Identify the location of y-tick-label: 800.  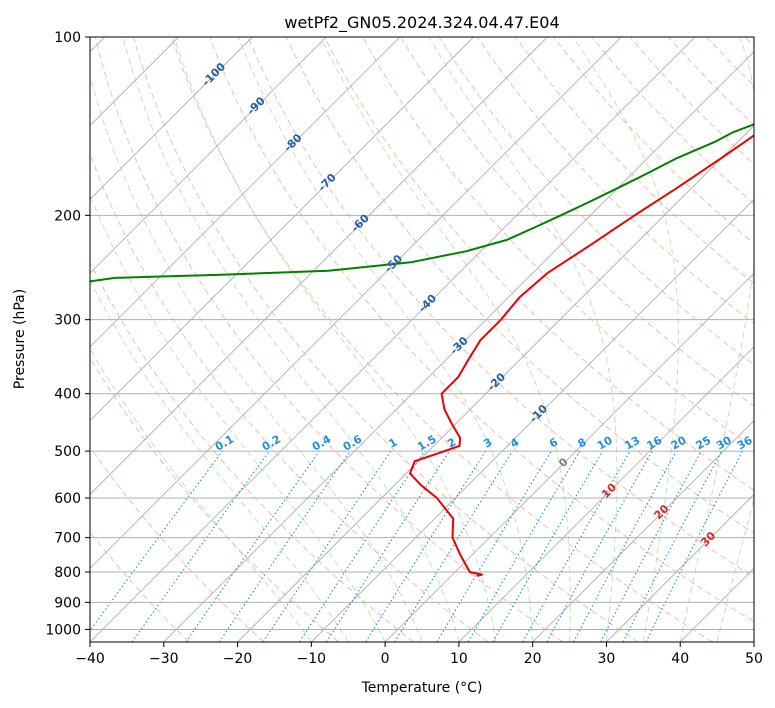
(67, 573).